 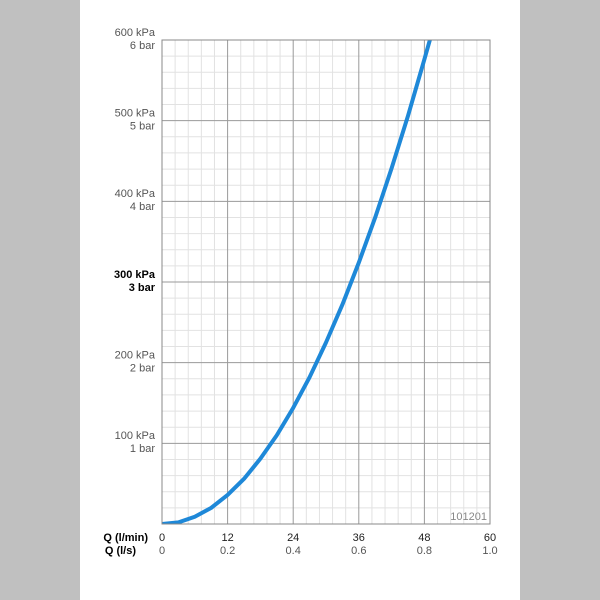 I want to click on x2-tick-label: 0.8, so click(x=424, y=551).